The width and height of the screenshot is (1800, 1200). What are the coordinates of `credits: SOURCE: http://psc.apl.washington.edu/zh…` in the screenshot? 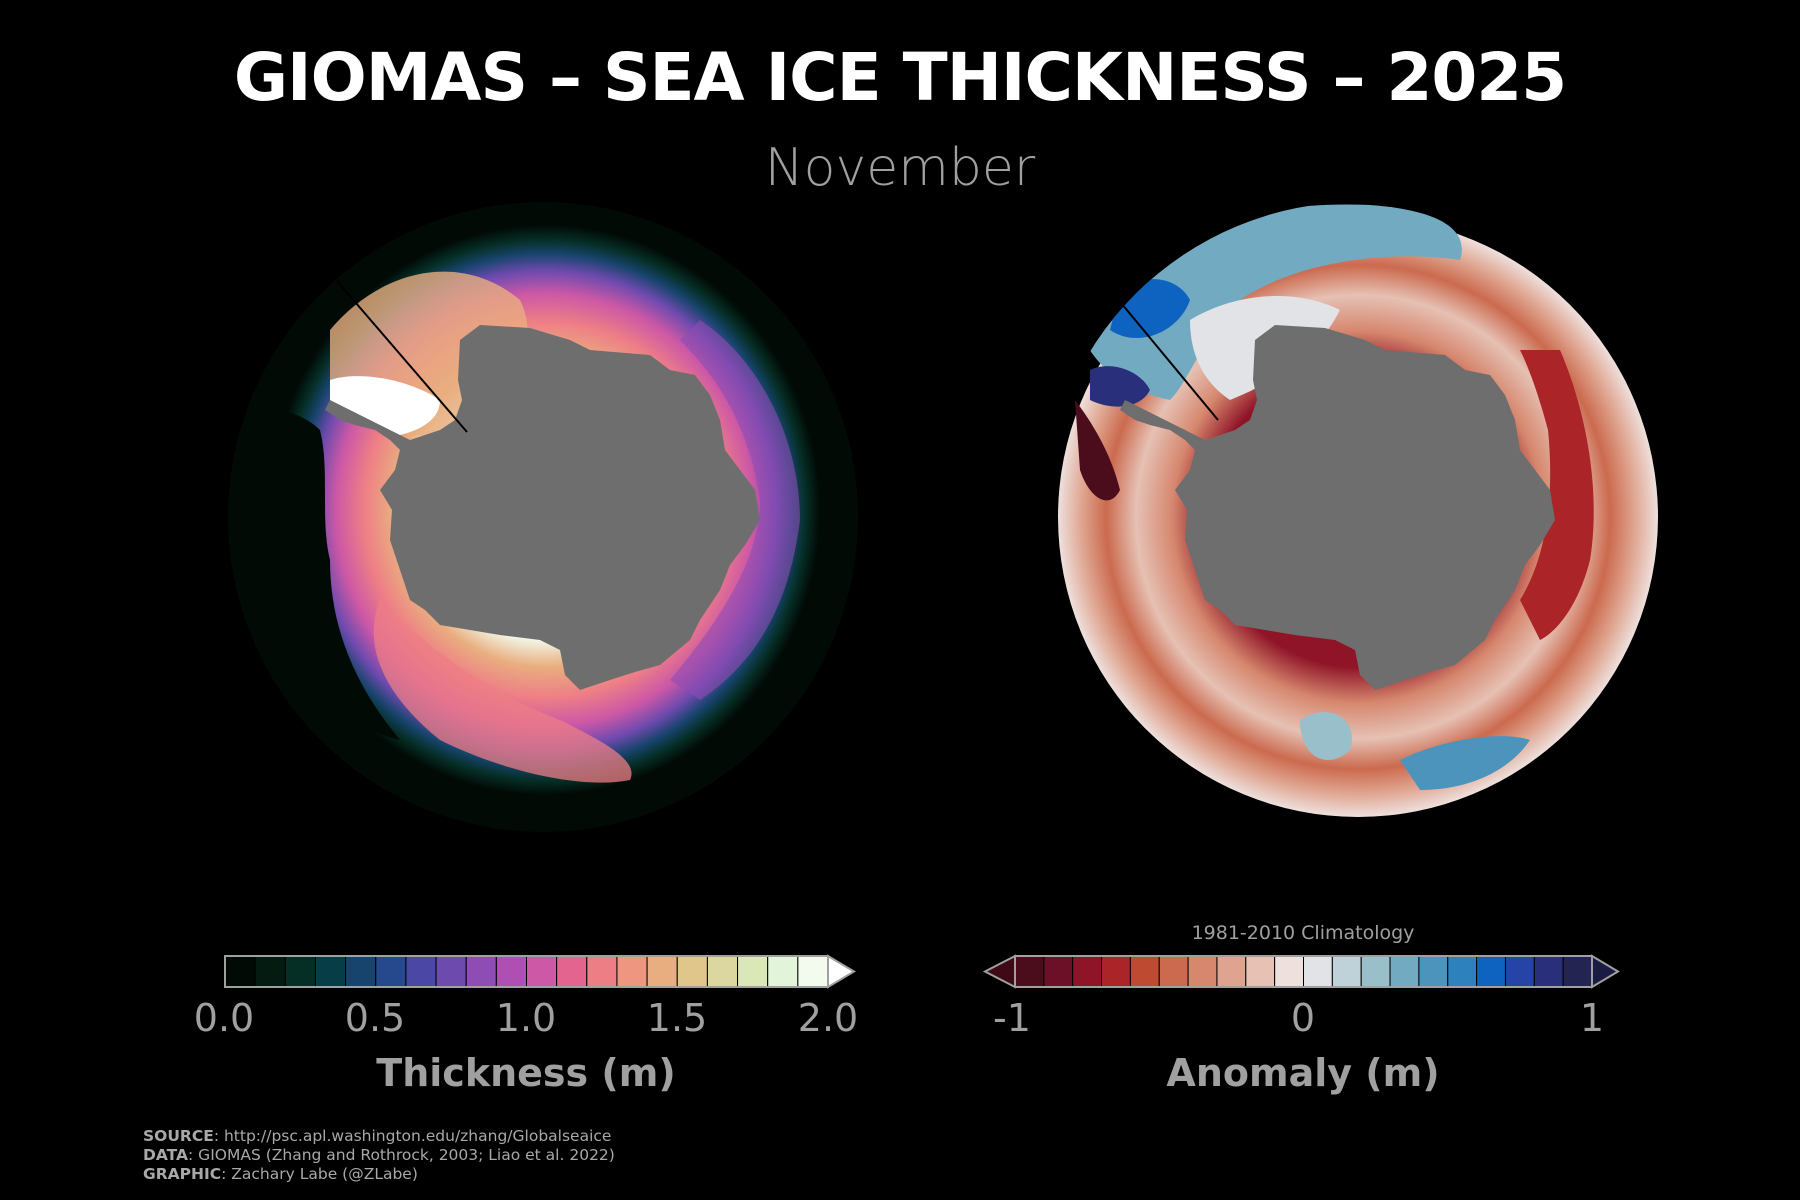 It's located at (379, 1155).